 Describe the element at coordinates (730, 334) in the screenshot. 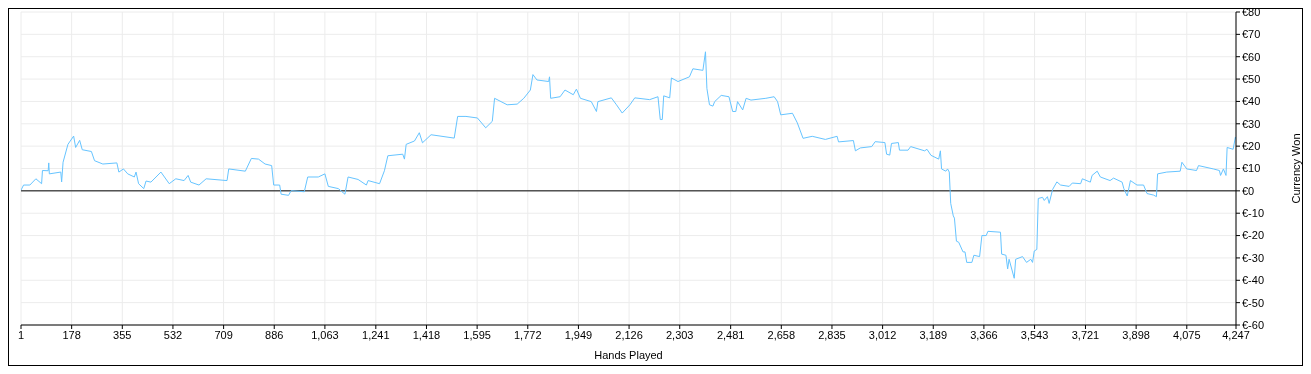

I see `x-tick-label: 2,481` at that location.